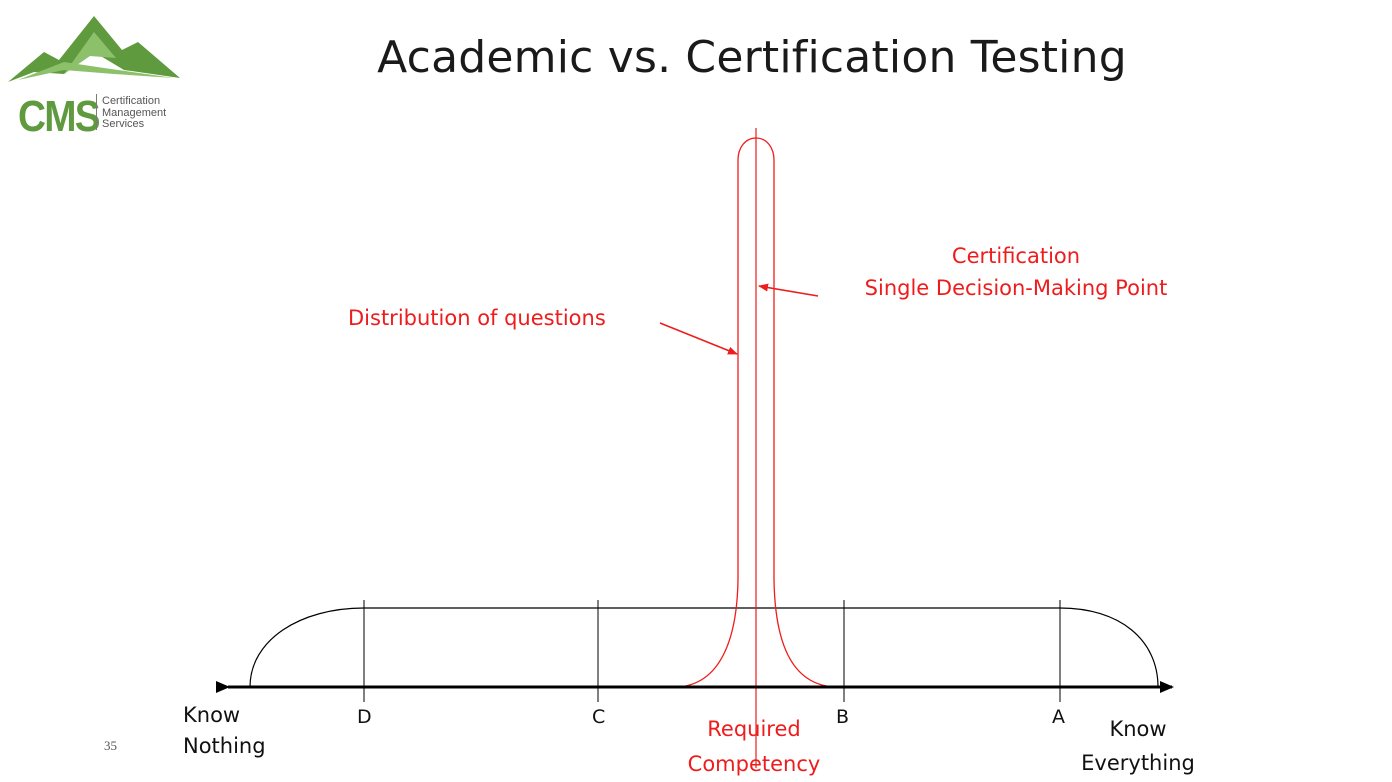  What do you see at coordinates (212, 715) in the screenshot?
I see `know-nothing-line1: Know` at bounding box center [212, 715].